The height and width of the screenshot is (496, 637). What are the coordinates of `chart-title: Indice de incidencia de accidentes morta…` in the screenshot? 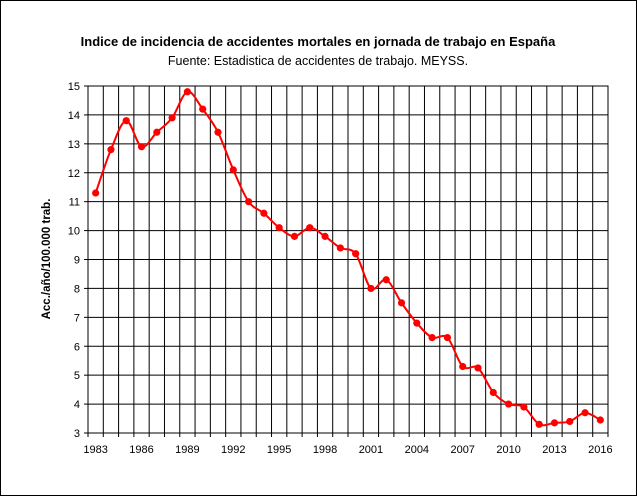 It's located at (318, 41).